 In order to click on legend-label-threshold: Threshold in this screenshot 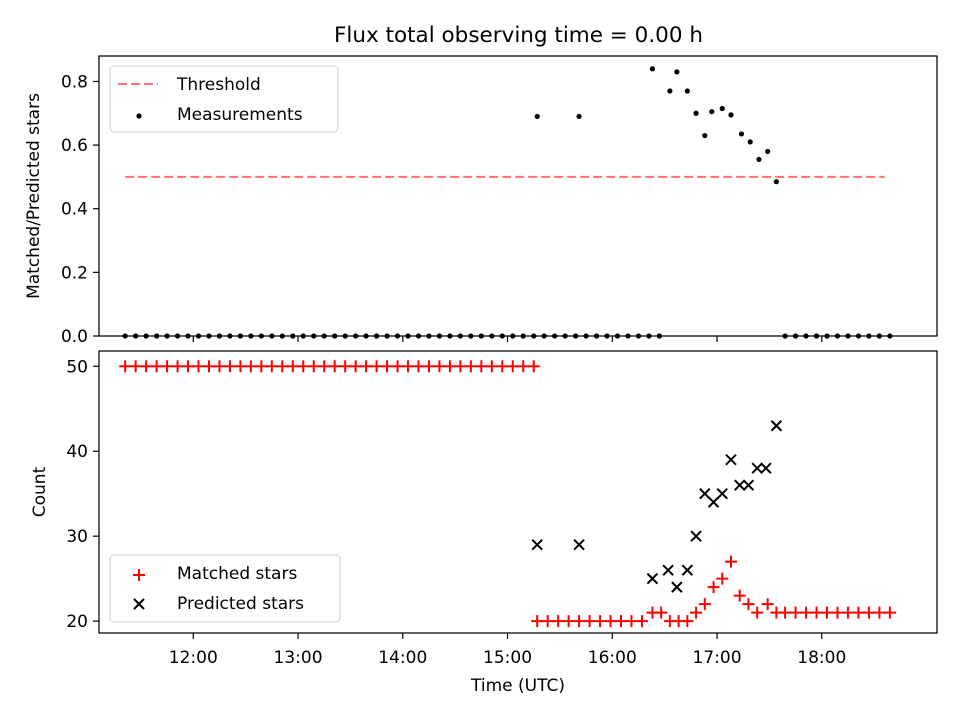, I will do `click(218, 85)`.